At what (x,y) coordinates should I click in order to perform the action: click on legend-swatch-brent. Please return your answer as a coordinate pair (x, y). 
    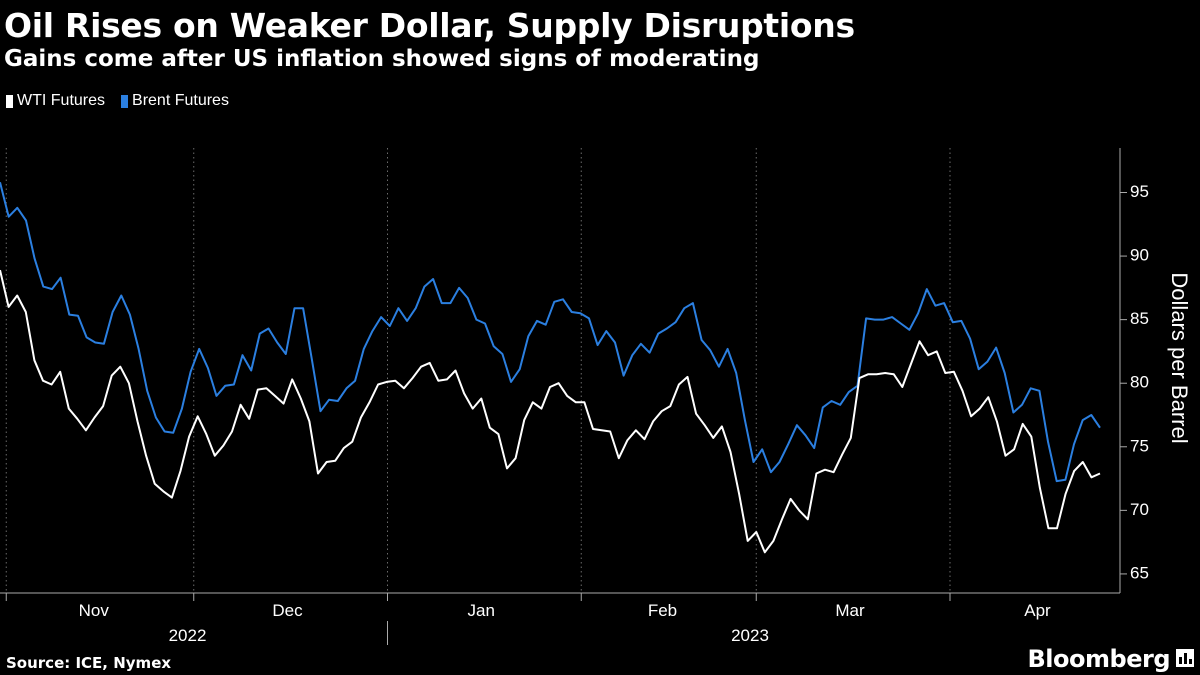
    Looking at the image, I should click on (125, 101).